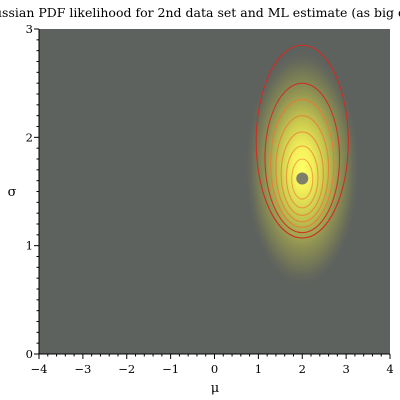 Image resolution: width=400 pixels, height=400 pixels. I want to click on y-axis-label: σ, so click(12, 192).